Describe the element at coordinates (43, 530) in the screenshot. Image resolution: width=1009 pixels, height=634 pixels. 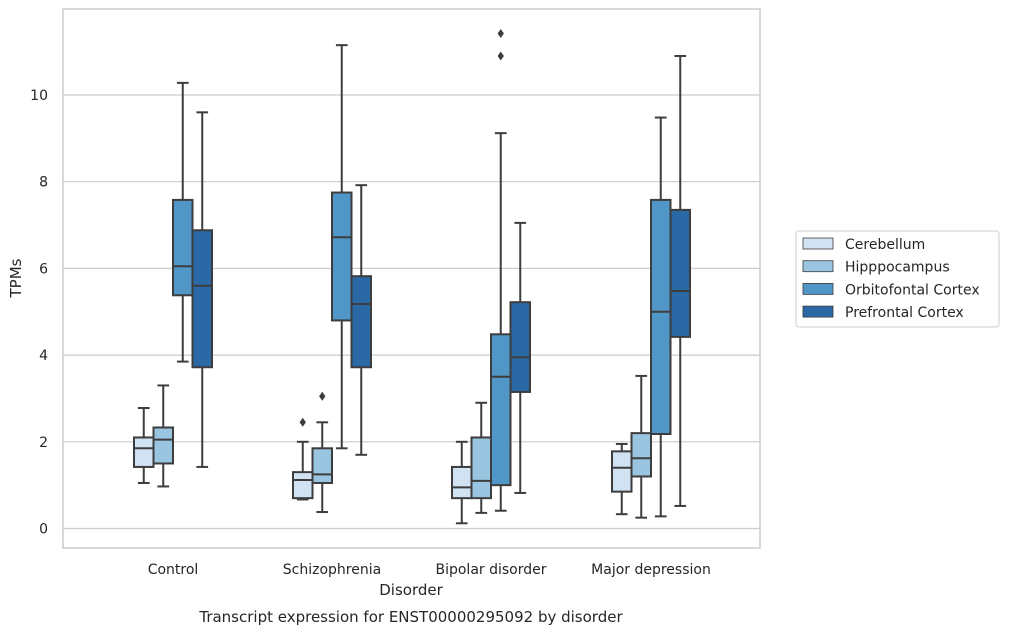
I see `y-tick-label-0: 0` at that location.